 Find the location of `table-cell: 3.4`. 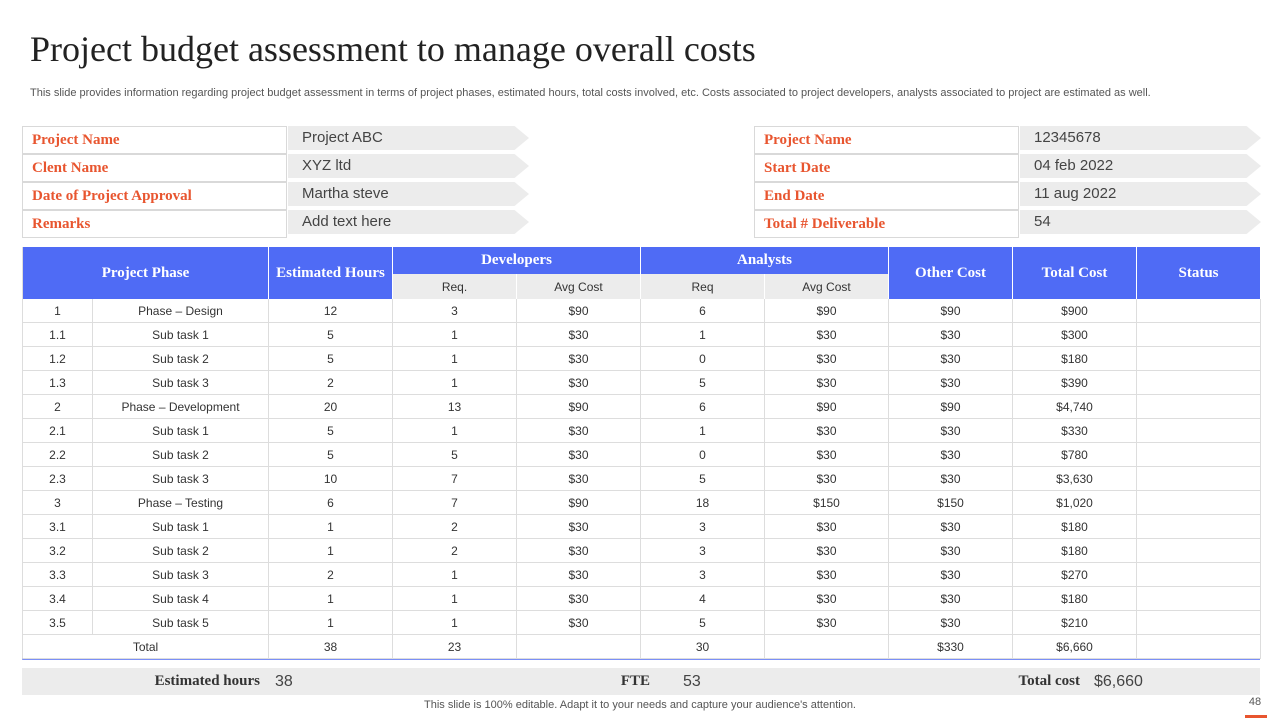

table-cell: 3.4 is located at coordinates (58, 599).